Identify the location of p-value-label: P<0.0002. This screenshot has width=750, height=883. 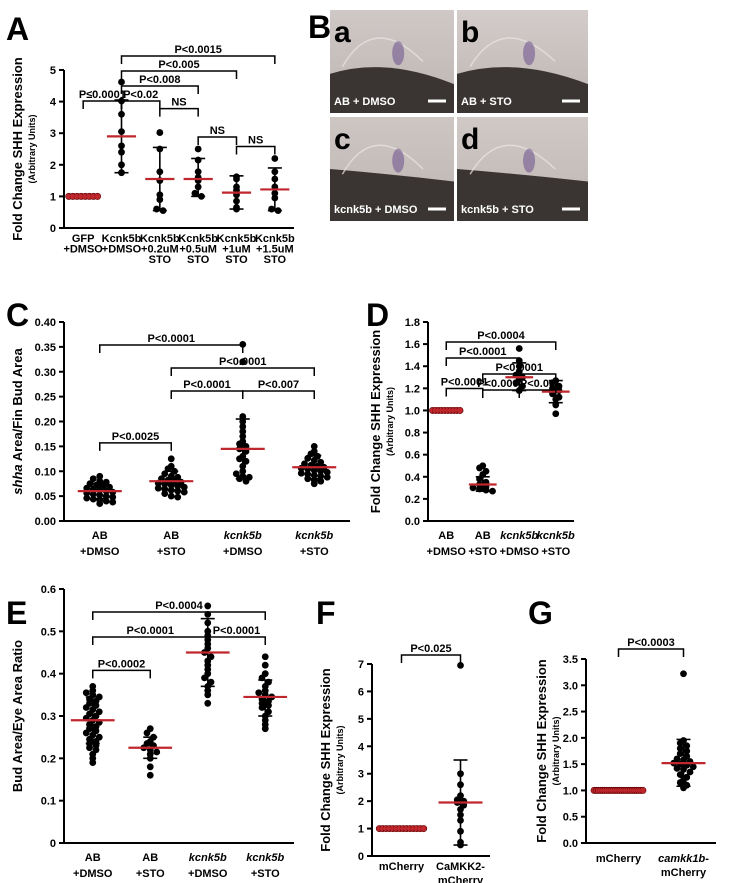
(121, 664).